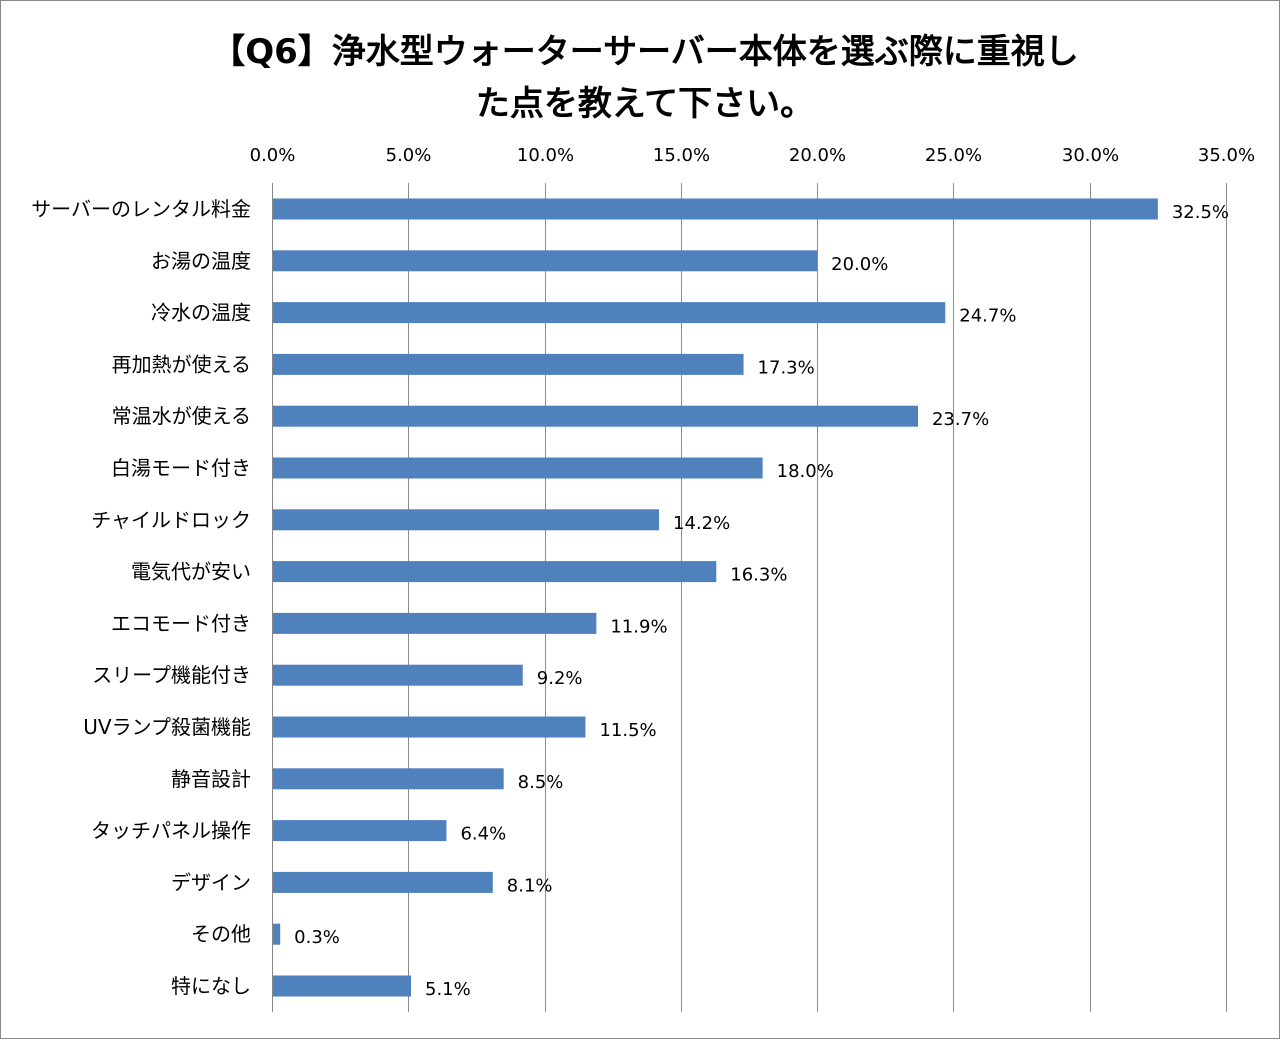 This screenshot has width=1280, height=1039. Describe the element at coordinates (645, 52) in the screenshot. I see `chart-title-line-1: 【Q6】浄水型ウォーターサーバー本体を選ぶ際に重視し` at that location.